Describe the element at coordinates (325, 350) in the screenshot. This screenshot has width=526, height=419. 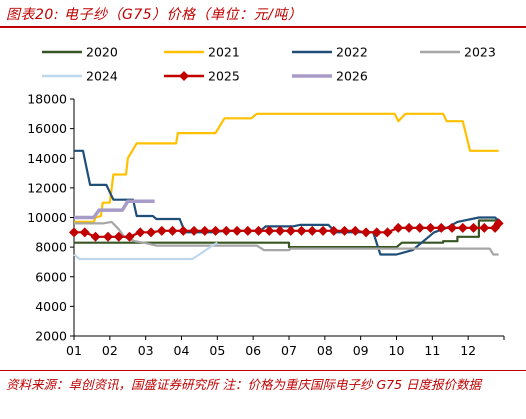
I see `x-tick-label: 08` at that location.